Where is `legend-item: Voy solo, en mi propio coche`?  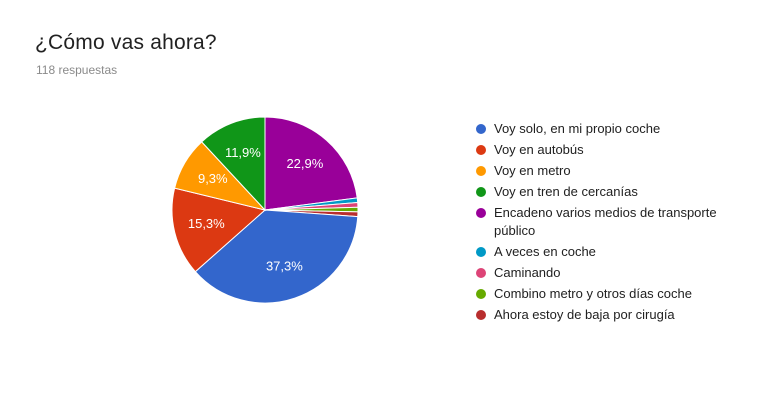
legend-item: Voy solo, en mi propio coche is located at coordinates (607, 129).